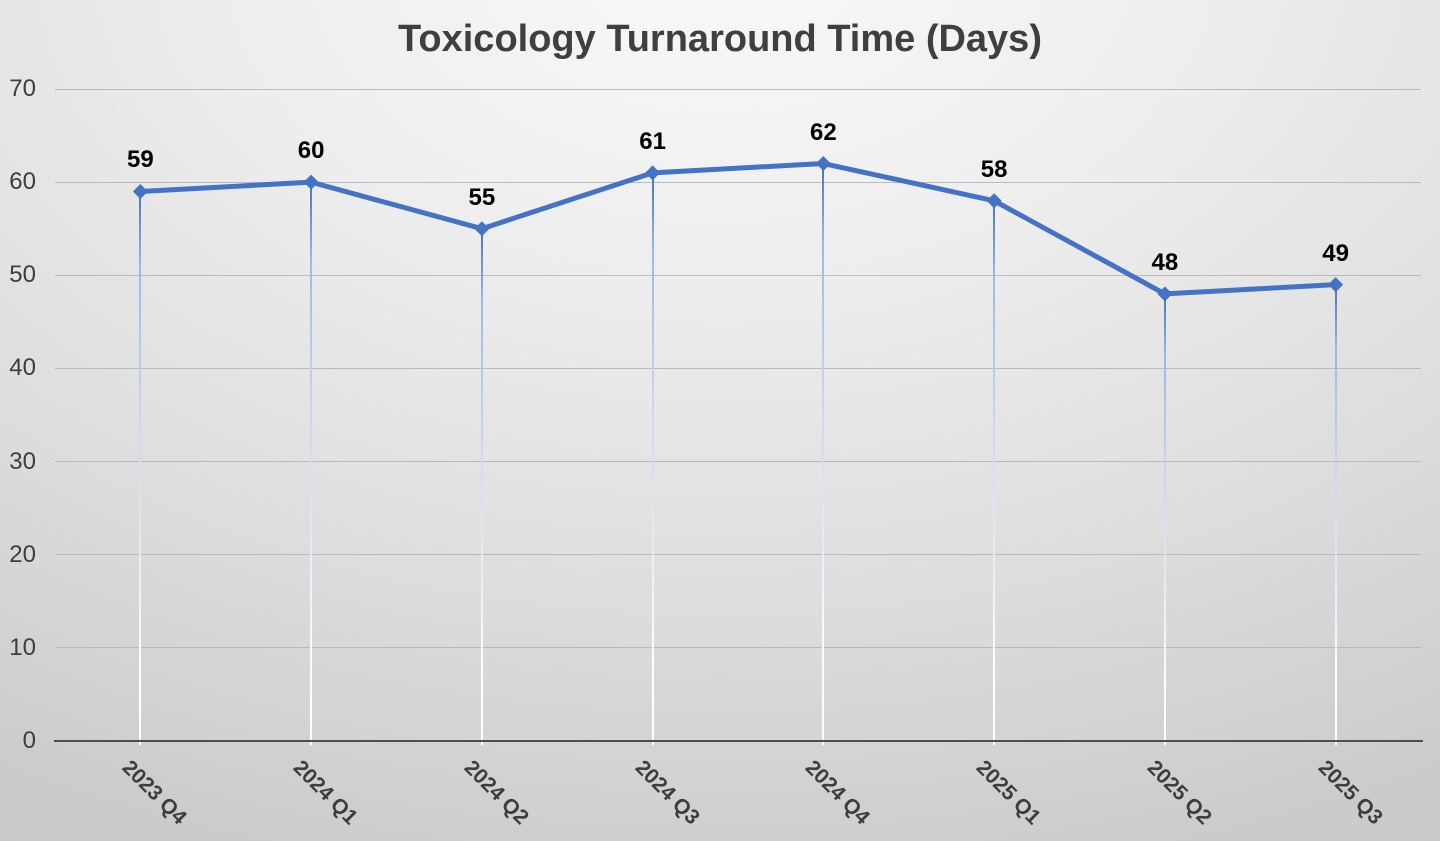  What do you see at coordinates (738, 229) in the screenshot?
I see `series-line` at bounding box center [738, 229].